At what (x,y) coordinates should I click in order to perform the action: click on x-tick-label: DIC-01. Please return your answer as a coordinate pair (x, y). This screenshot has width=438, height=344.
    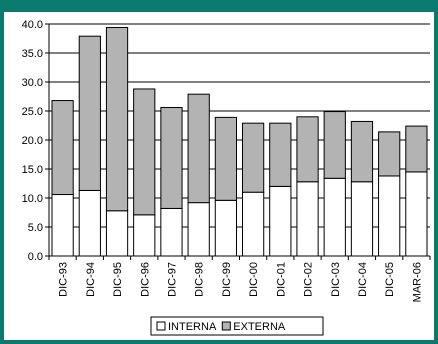
    Looking at the image, I should click on (281, 279).